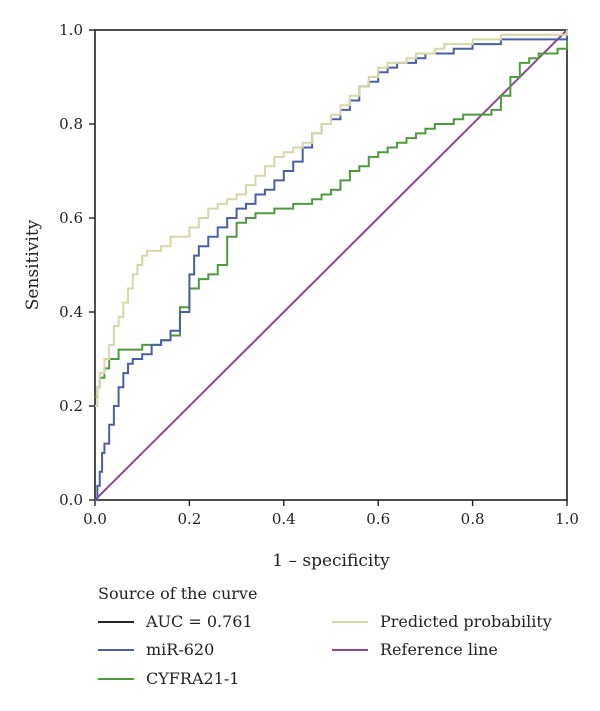 Image resolution: width=600 pixels, height=711 pixels. What do you see at coordinates (331, 514) in the screenshot?
I see `x-axis: 0.0 0.2 0.4 0.6 0.8 1.0` at bounding box center [331, 514].